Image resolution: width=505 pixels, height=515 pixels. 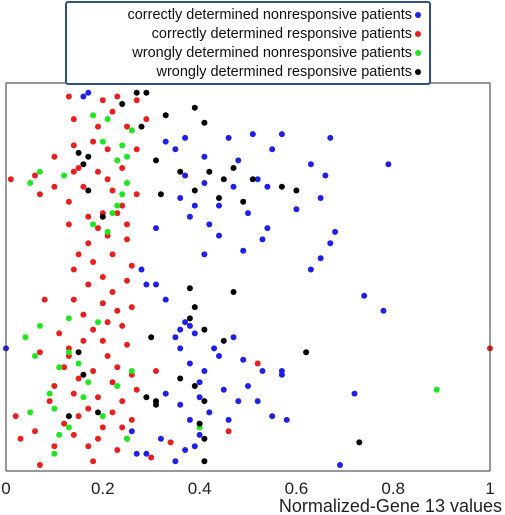 What do you see at coordinates (284, 72) in the screenshot?
I see `legend-label: wrongly determined responsive patients` at bounding box center [284, 72].